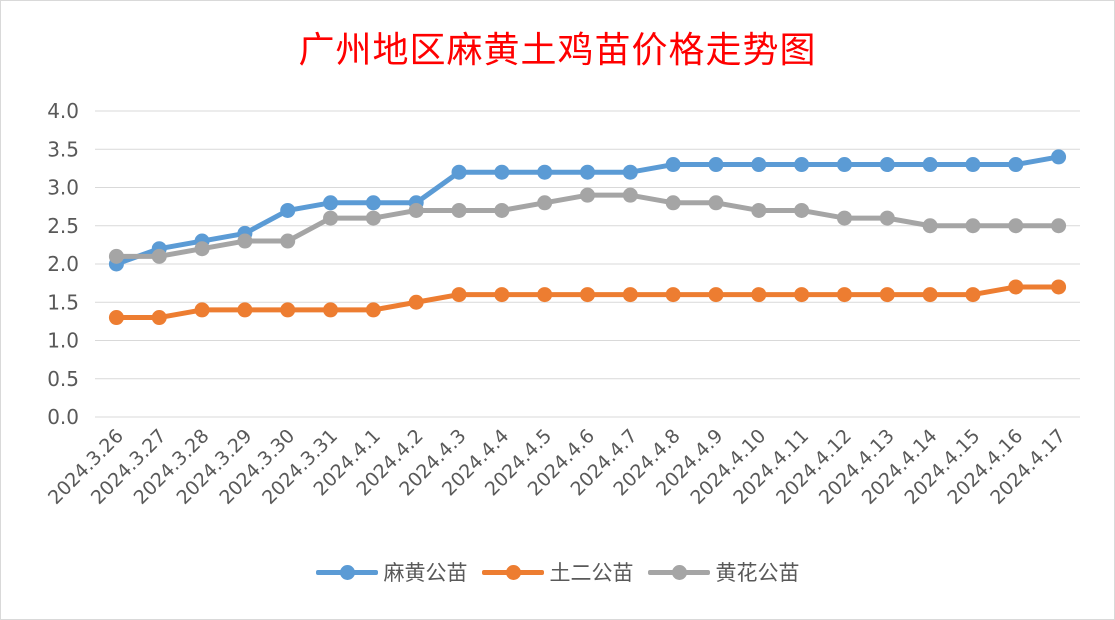 The width and height of the screenshot is (1115, 620). What do you see at coordinates (63, 111) in the screenshot?
I see `y-tick-label: 4.0` at bounding box center [63, 111].